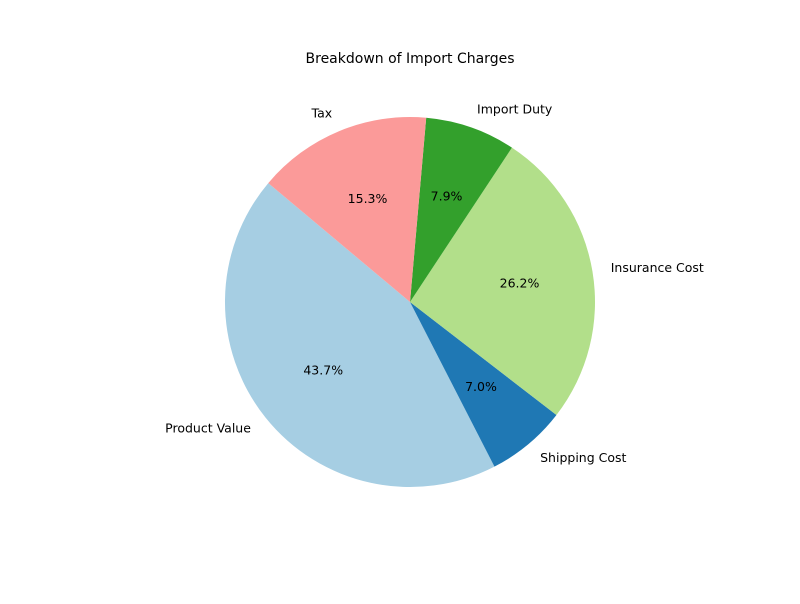  I want to click on slice-percent-insurance-cost: 26.2%, so click(520, 282).